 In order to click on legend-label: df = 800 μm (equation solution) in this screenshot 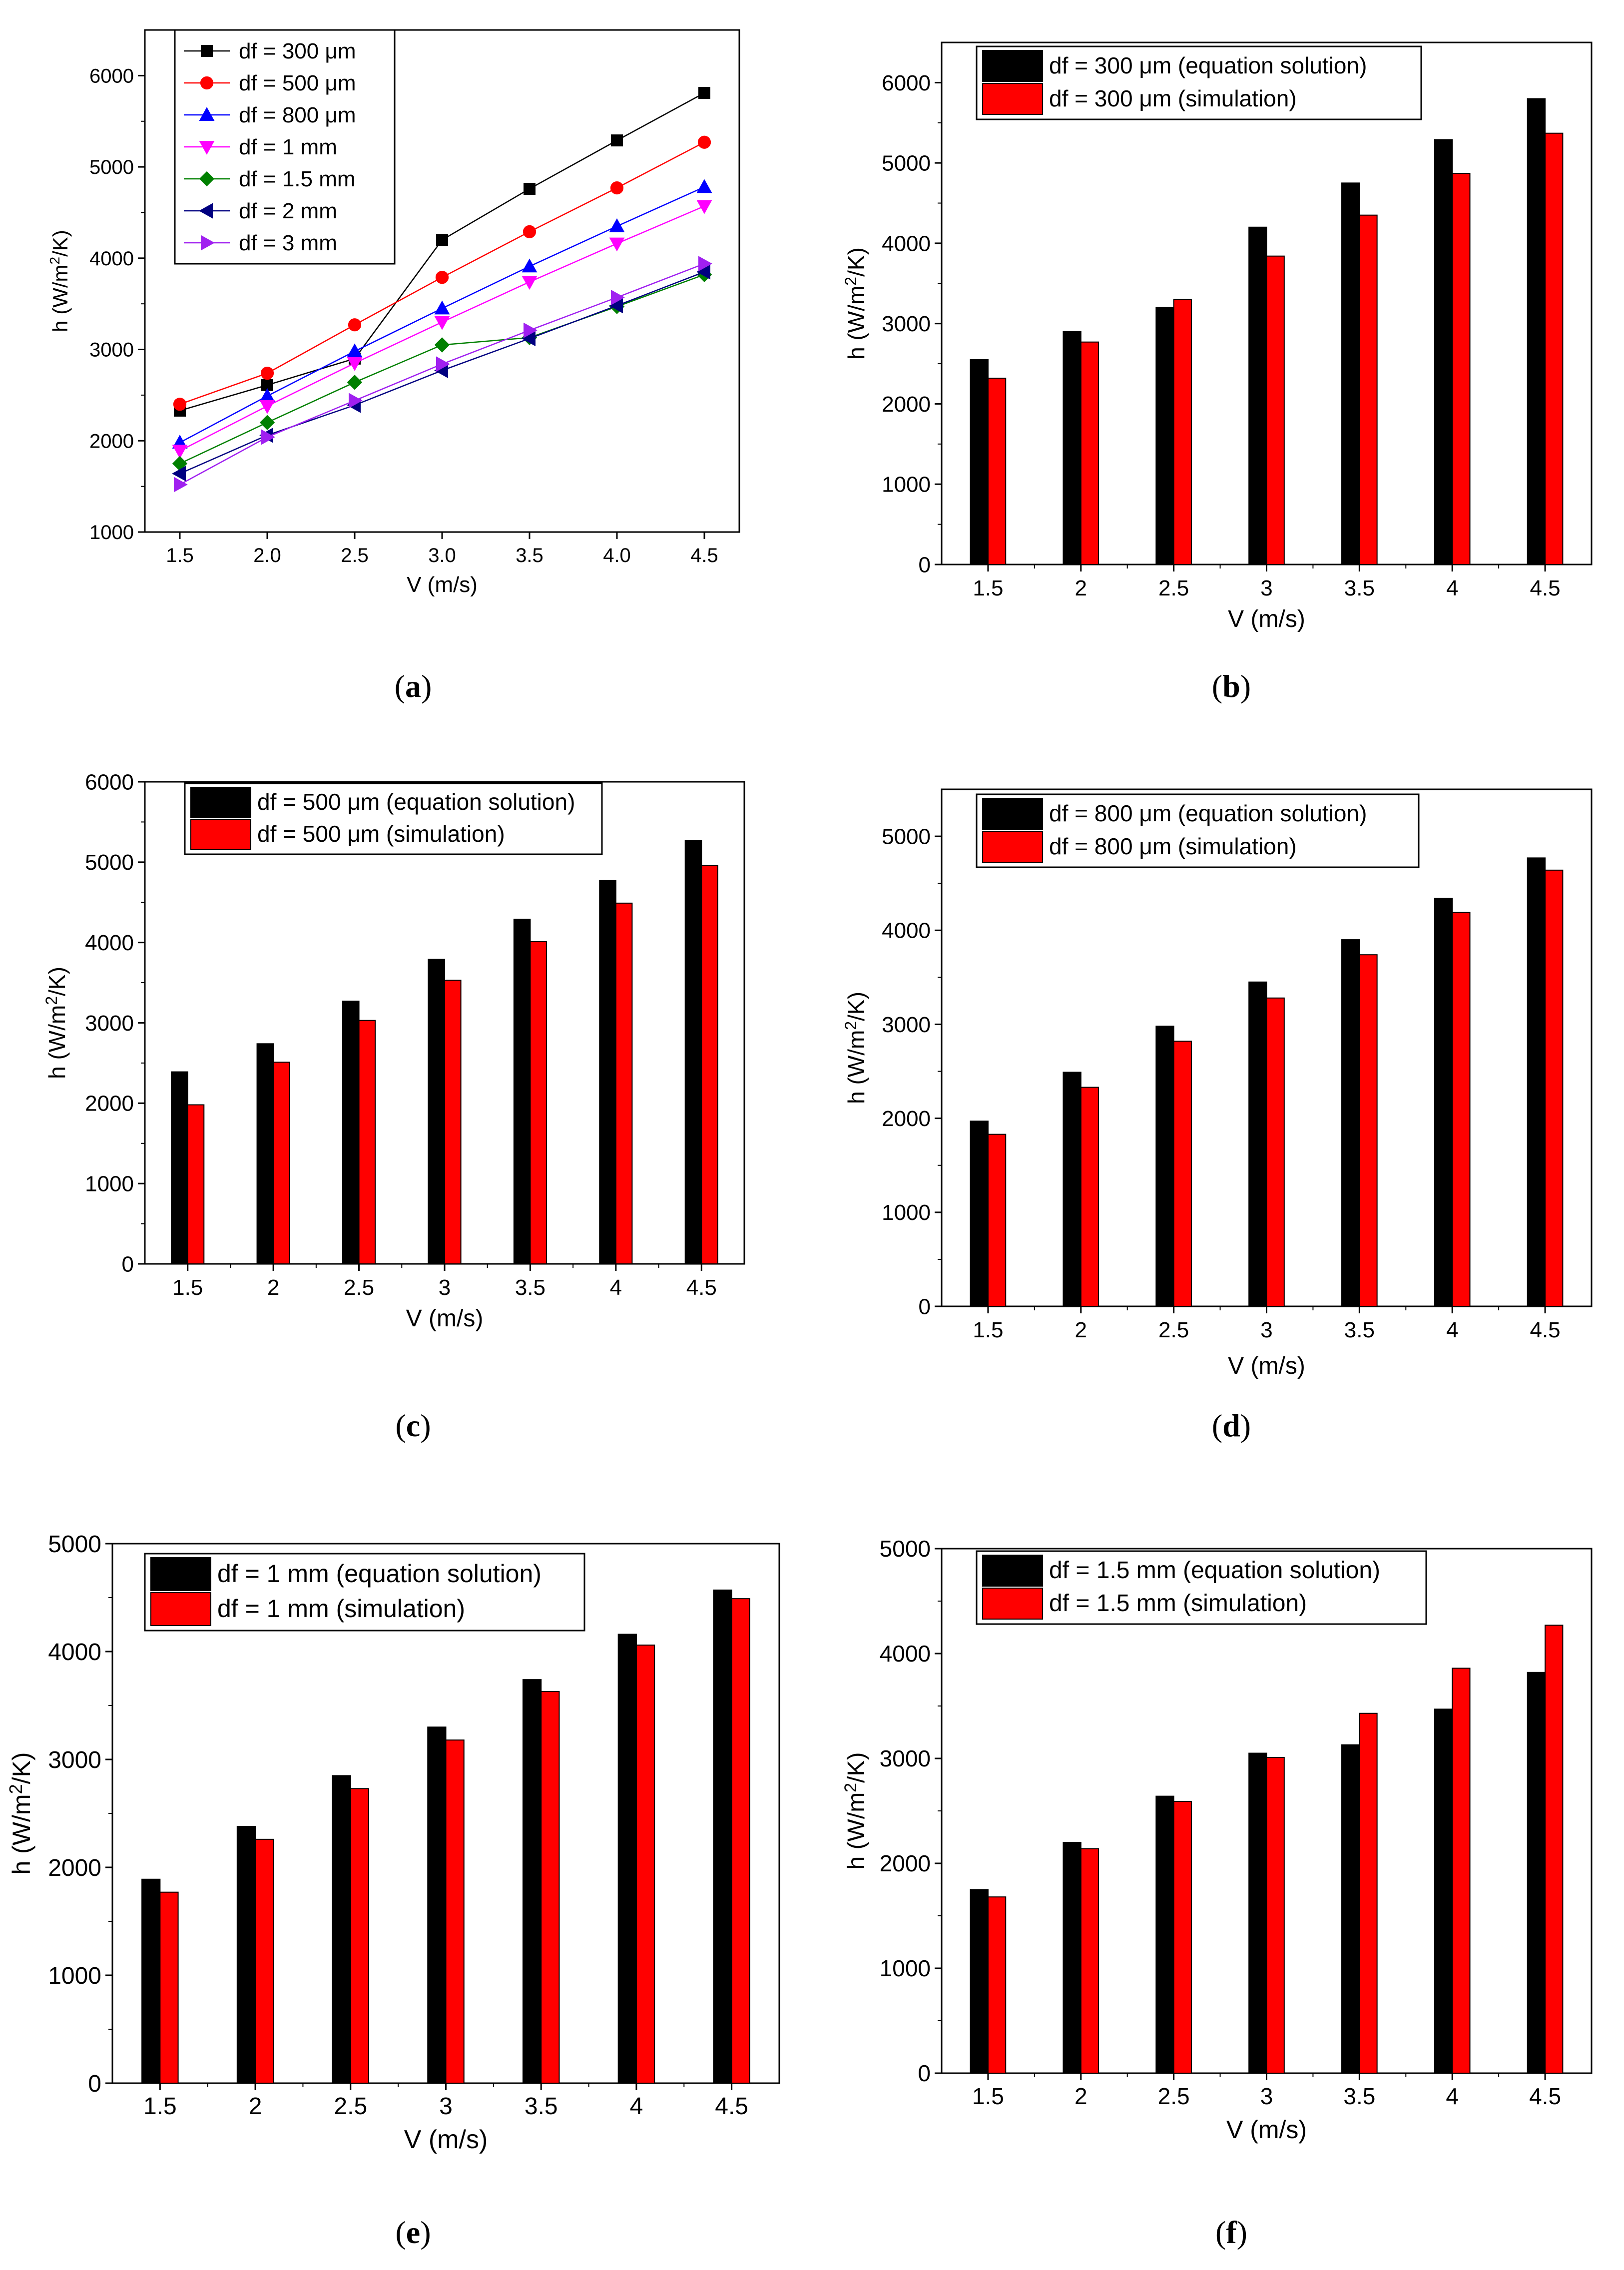, I will do `click(1208, 813)`.